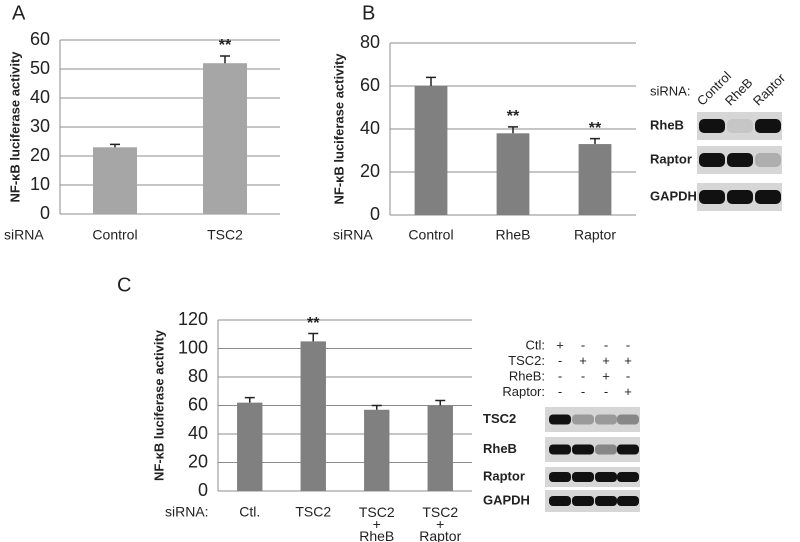 This screenshot has height=542, width=800. What do you see at coordinates (440, 535) in the screenshot?
I see `x-tick-line: Raptor` at bounding box center [440, 535].